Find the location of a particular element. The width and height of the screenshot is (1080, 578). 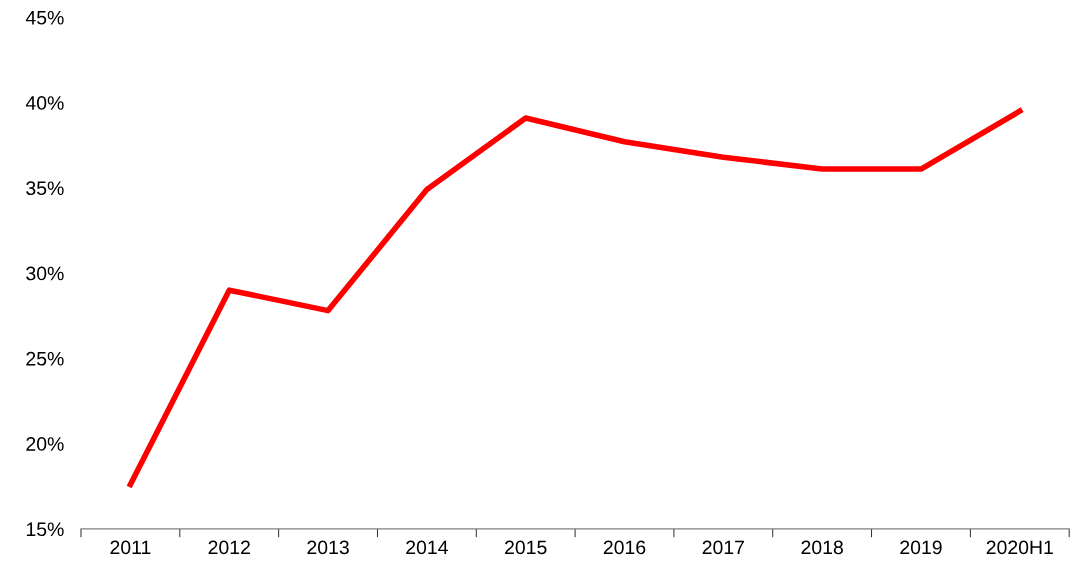

y-tick-label: 20% is located at coordinates (45, 444).